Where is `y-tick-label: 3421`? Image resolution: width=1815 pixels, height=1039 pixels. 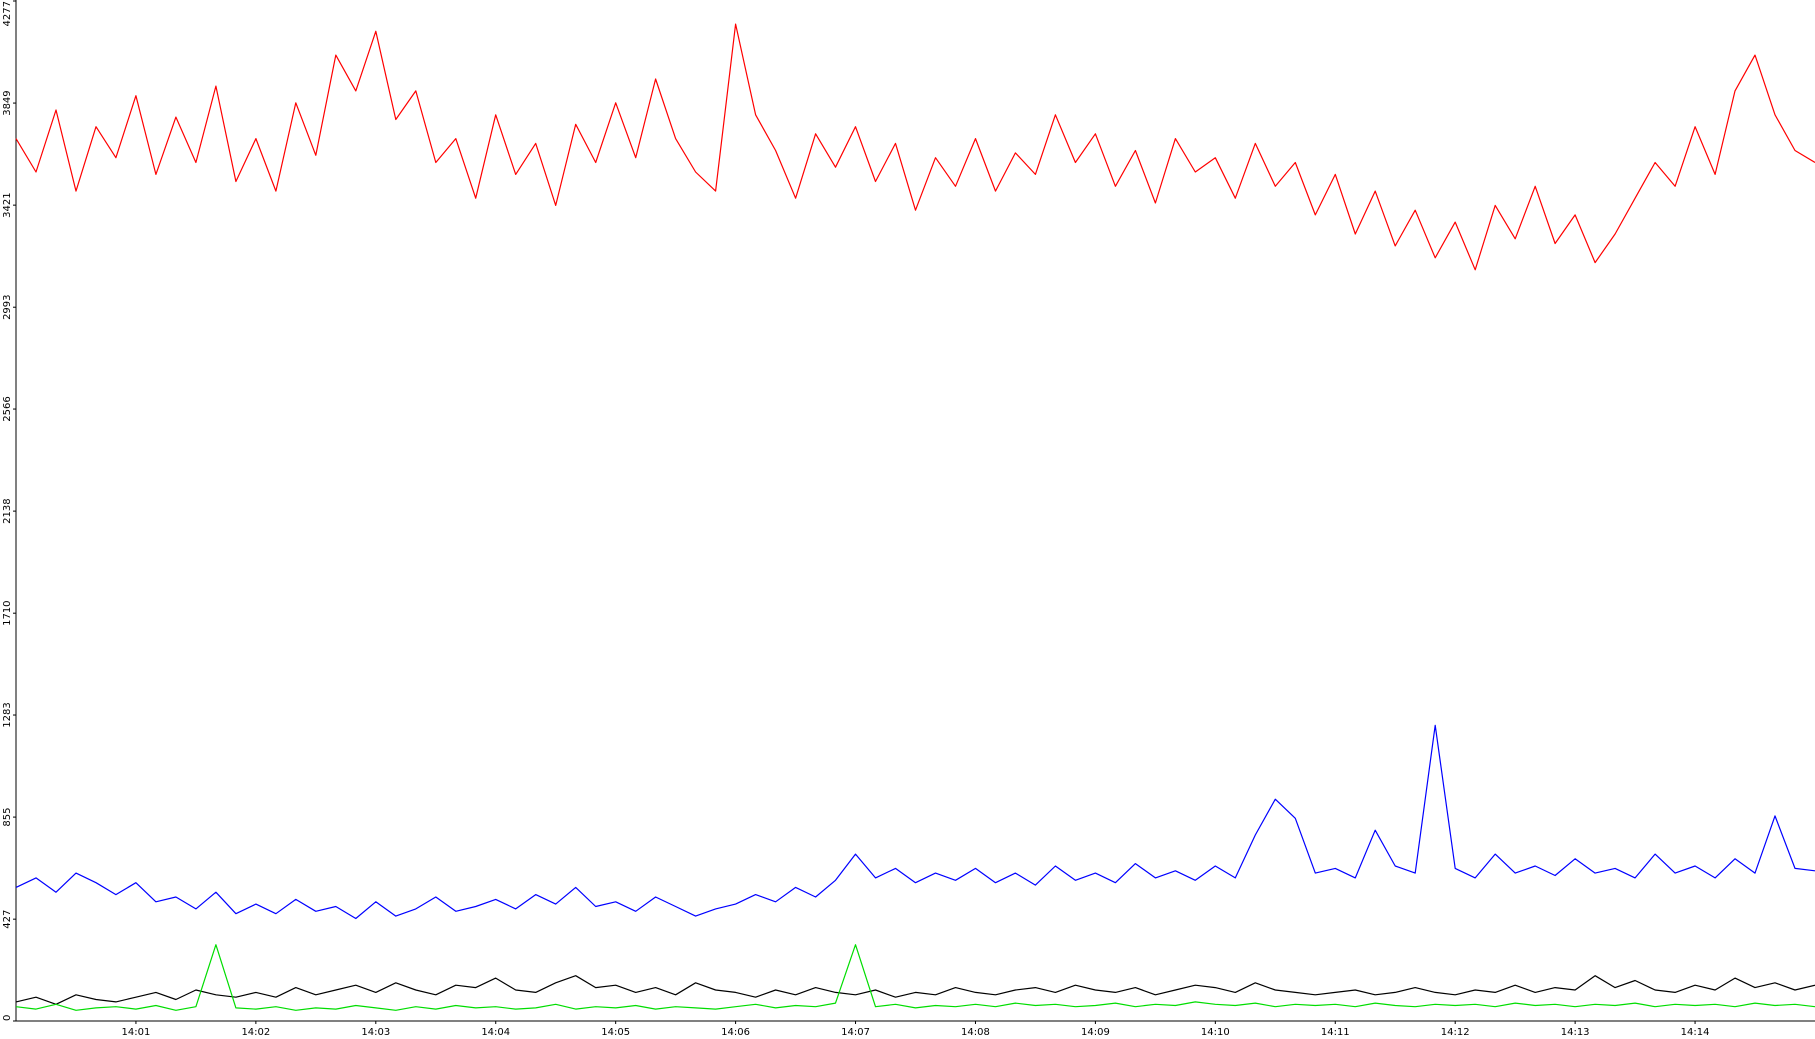
y-tick-label: 3421 is located at coordinates (7, 204).